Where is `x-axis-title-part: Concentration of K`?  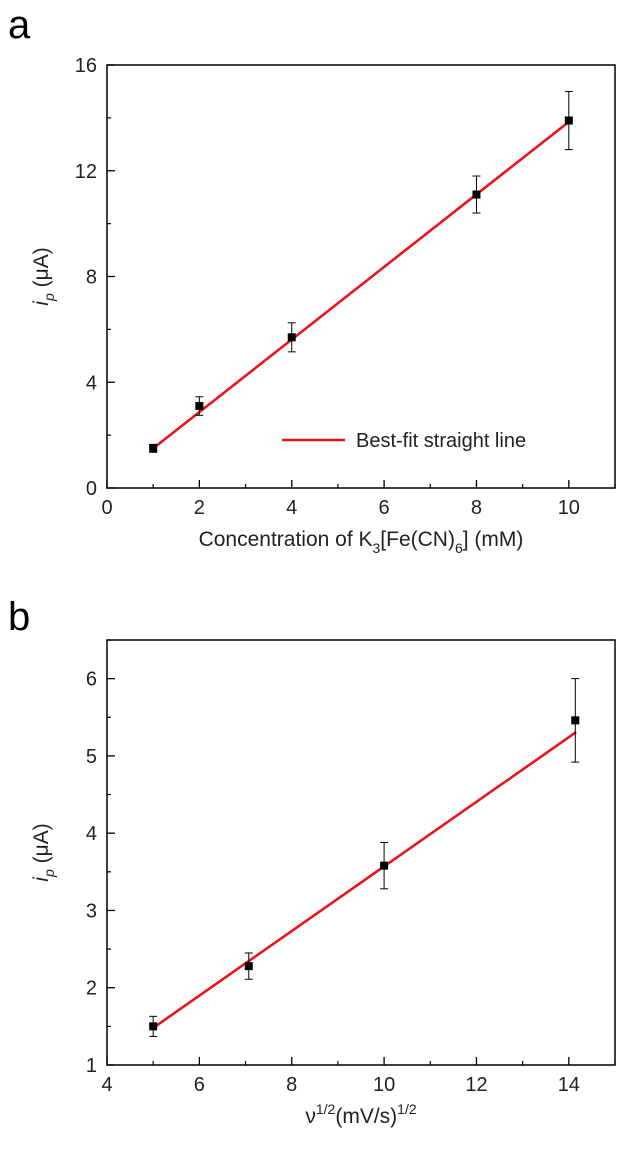 x-axis-title-part: Concentration of K is located at coordinates (286, 539).